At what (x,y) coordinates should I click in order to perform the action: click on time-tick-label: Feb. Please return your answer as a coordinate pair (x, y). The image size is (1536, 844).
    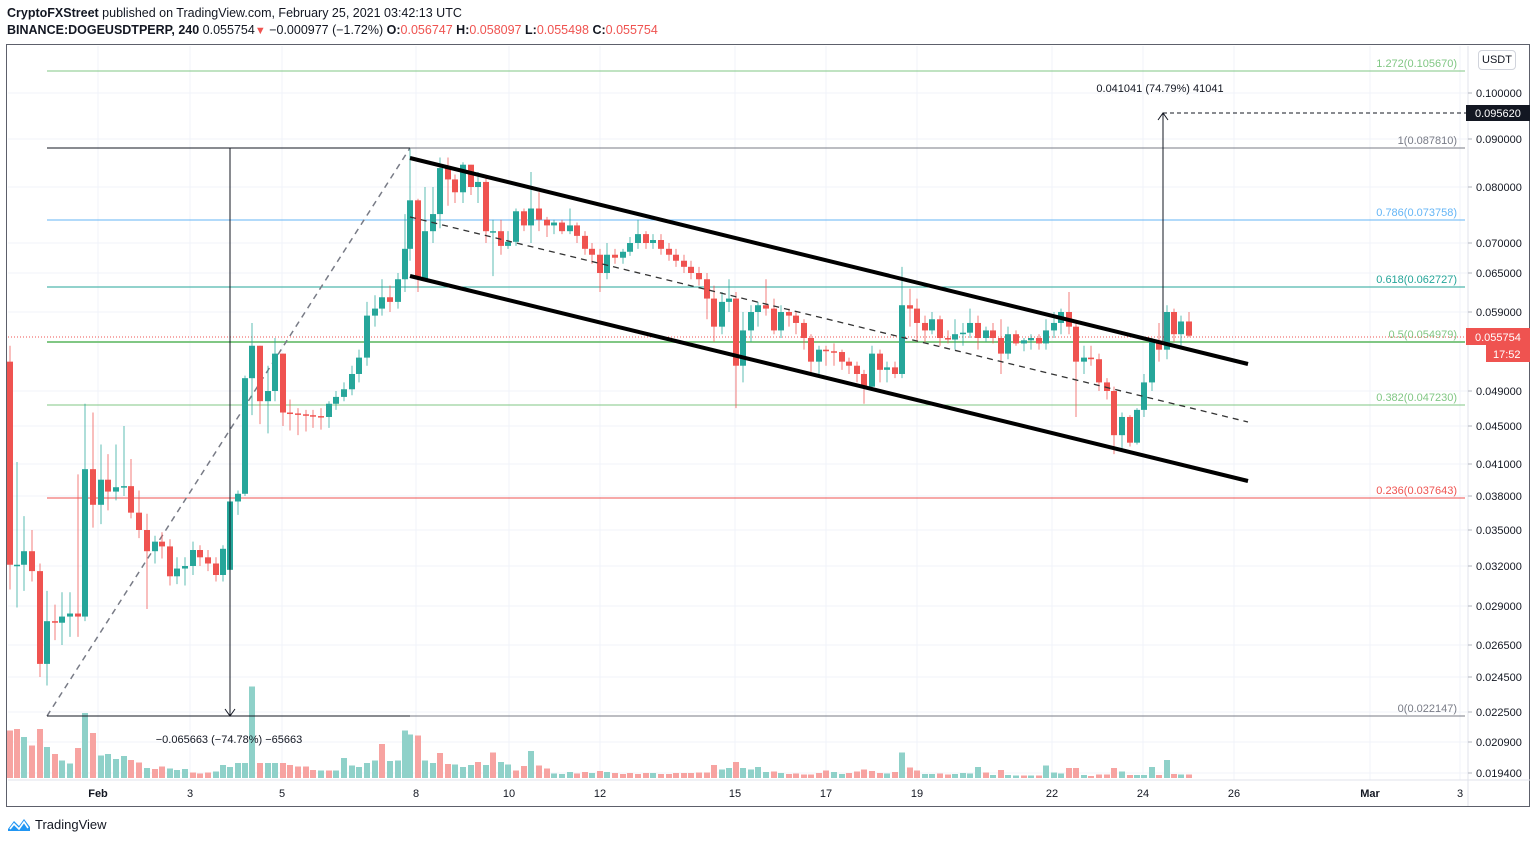
    Looking at the image, I should click on (98, 794).